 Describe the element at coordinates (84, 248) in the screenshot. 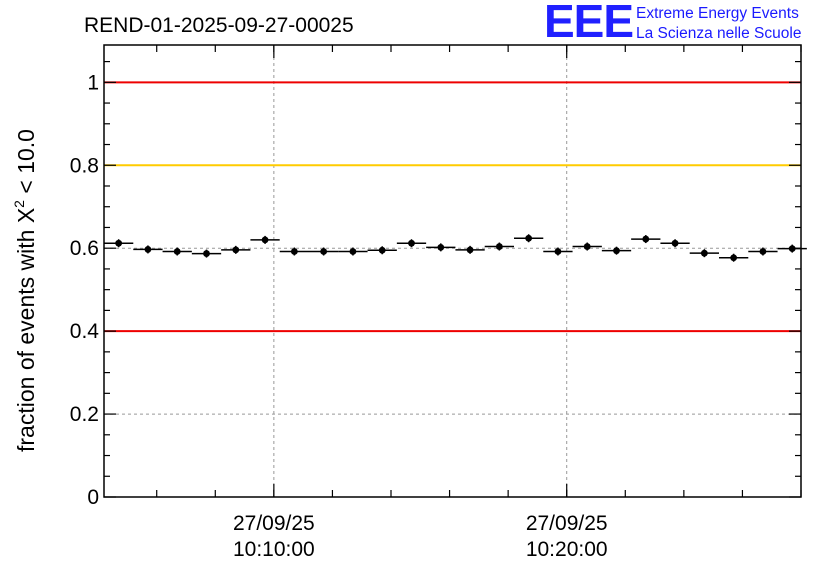

I see `y-tick-label: 0.6` at that location.